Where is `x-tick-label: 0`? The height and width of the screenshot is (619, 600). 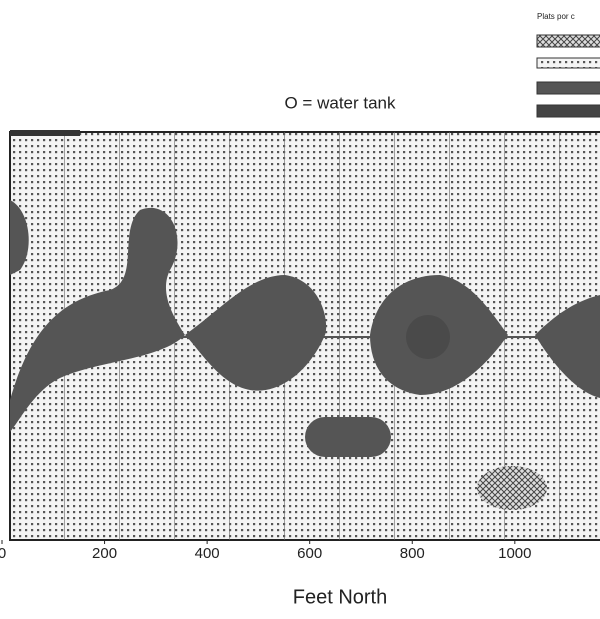
x-tick-label: 0 is located at coordinates (3, 553).